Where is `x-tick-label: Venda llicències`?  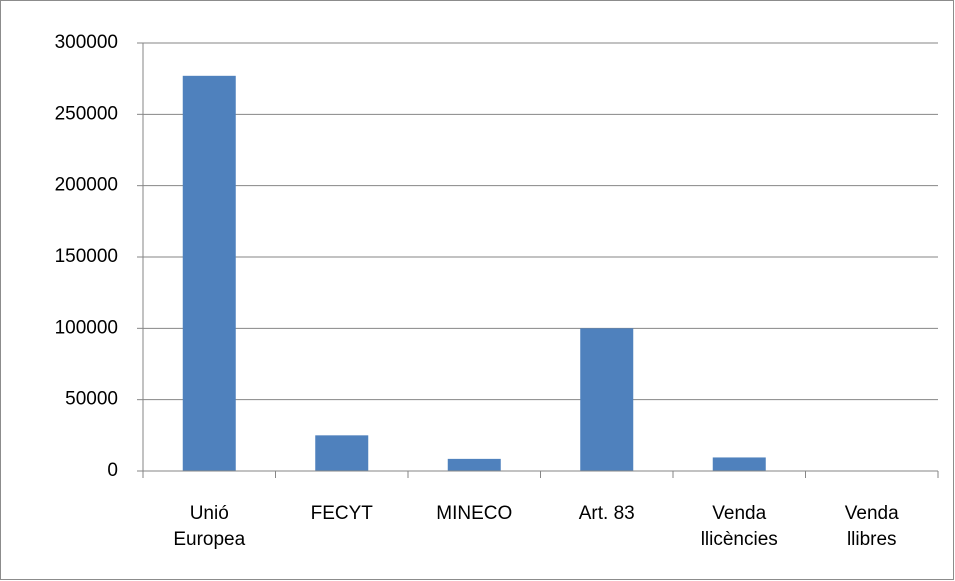
x-tick-label: Venda llicències is located at coordinates (739, 526).